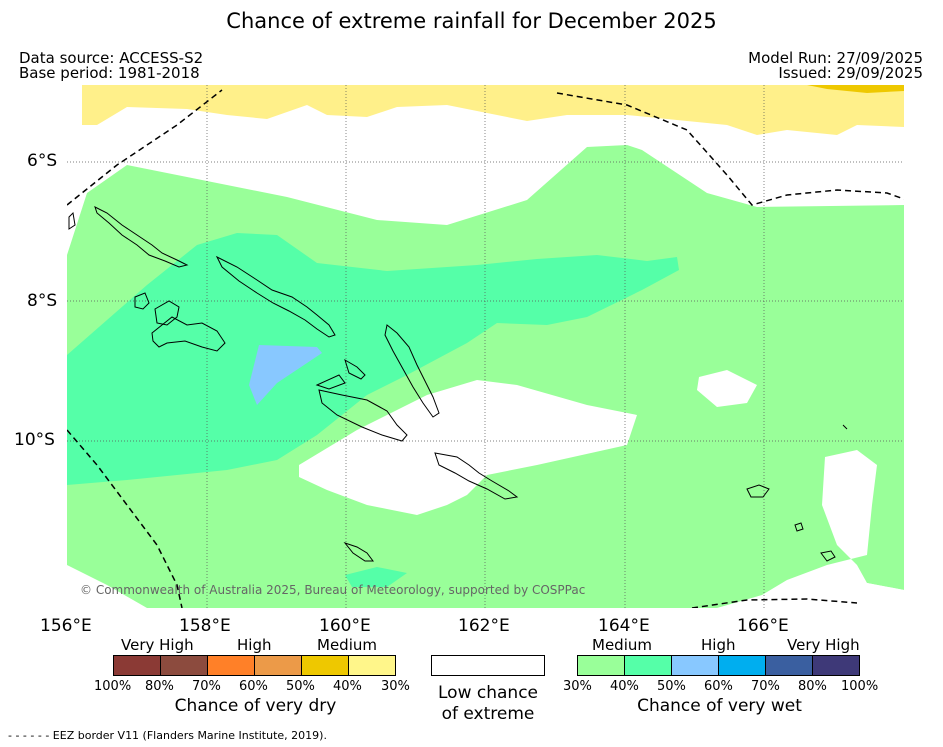  Describe the element at coordinates (812, 686) in the screenshot. I see `wet-tick-80: 80%` at that location.